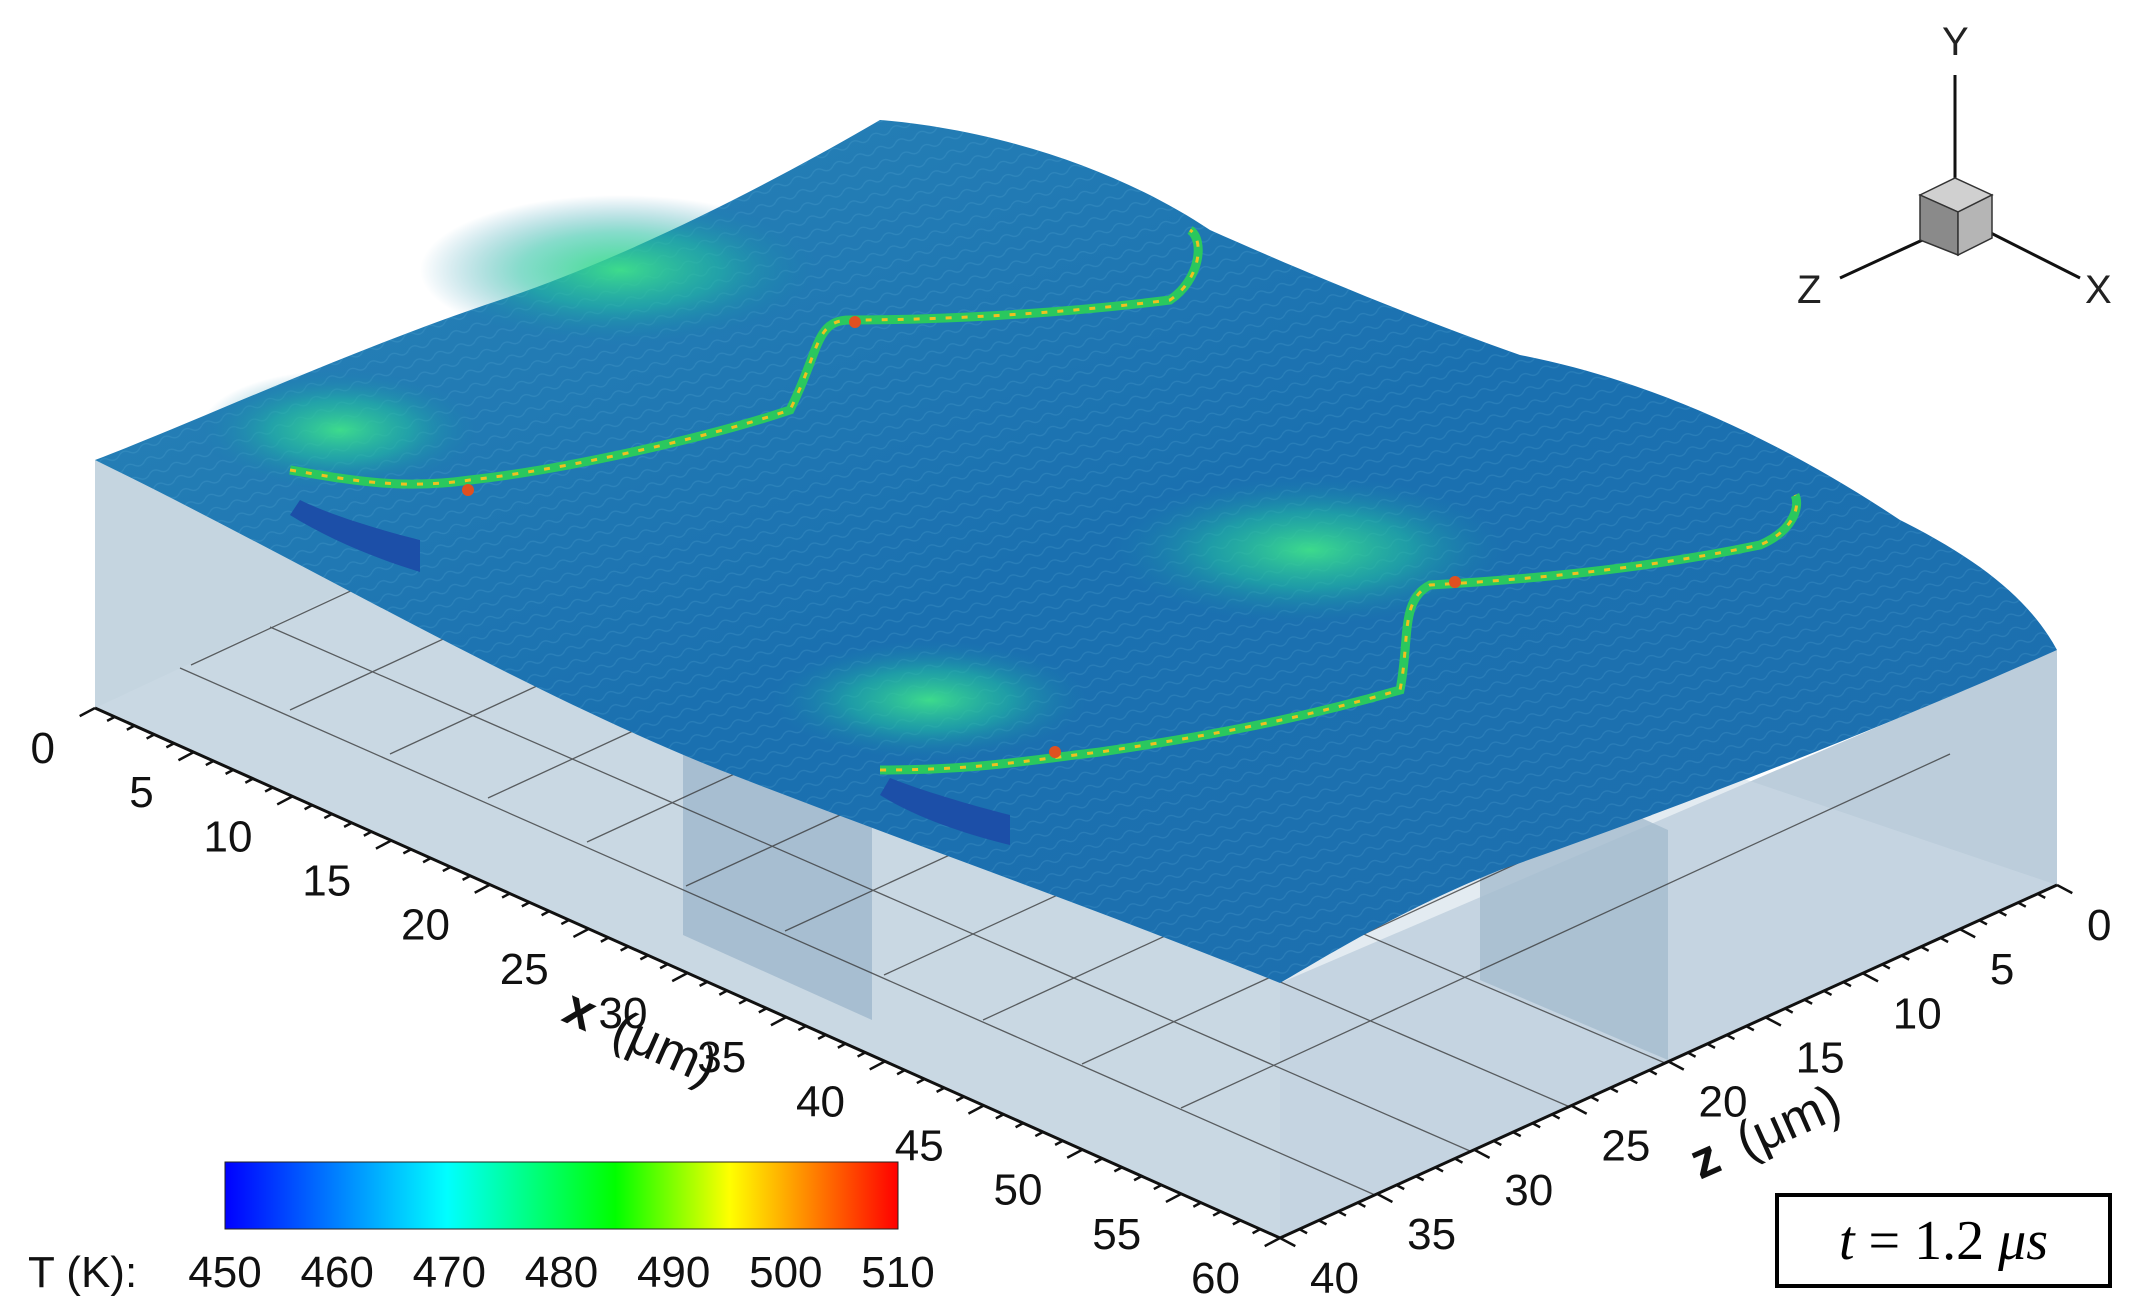 The height and width of the screenshot is (1315, 2135). I want to click on colorbar: T (K): 450 460 470 480 490 500 510, so click(481, 1229).